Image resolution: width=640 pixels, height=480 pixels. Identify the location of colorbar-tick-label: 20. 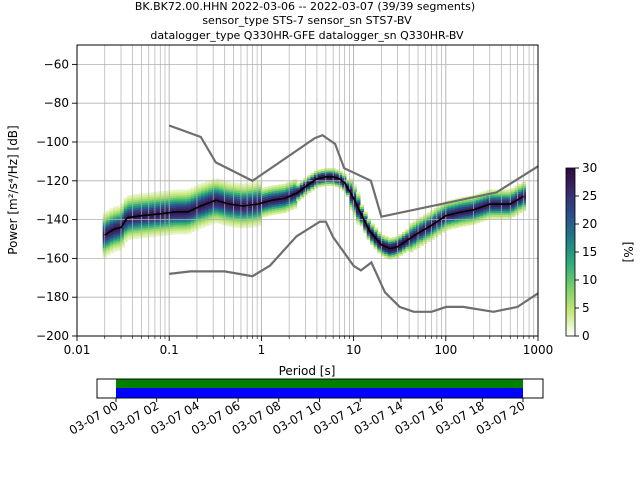
(589, 224).